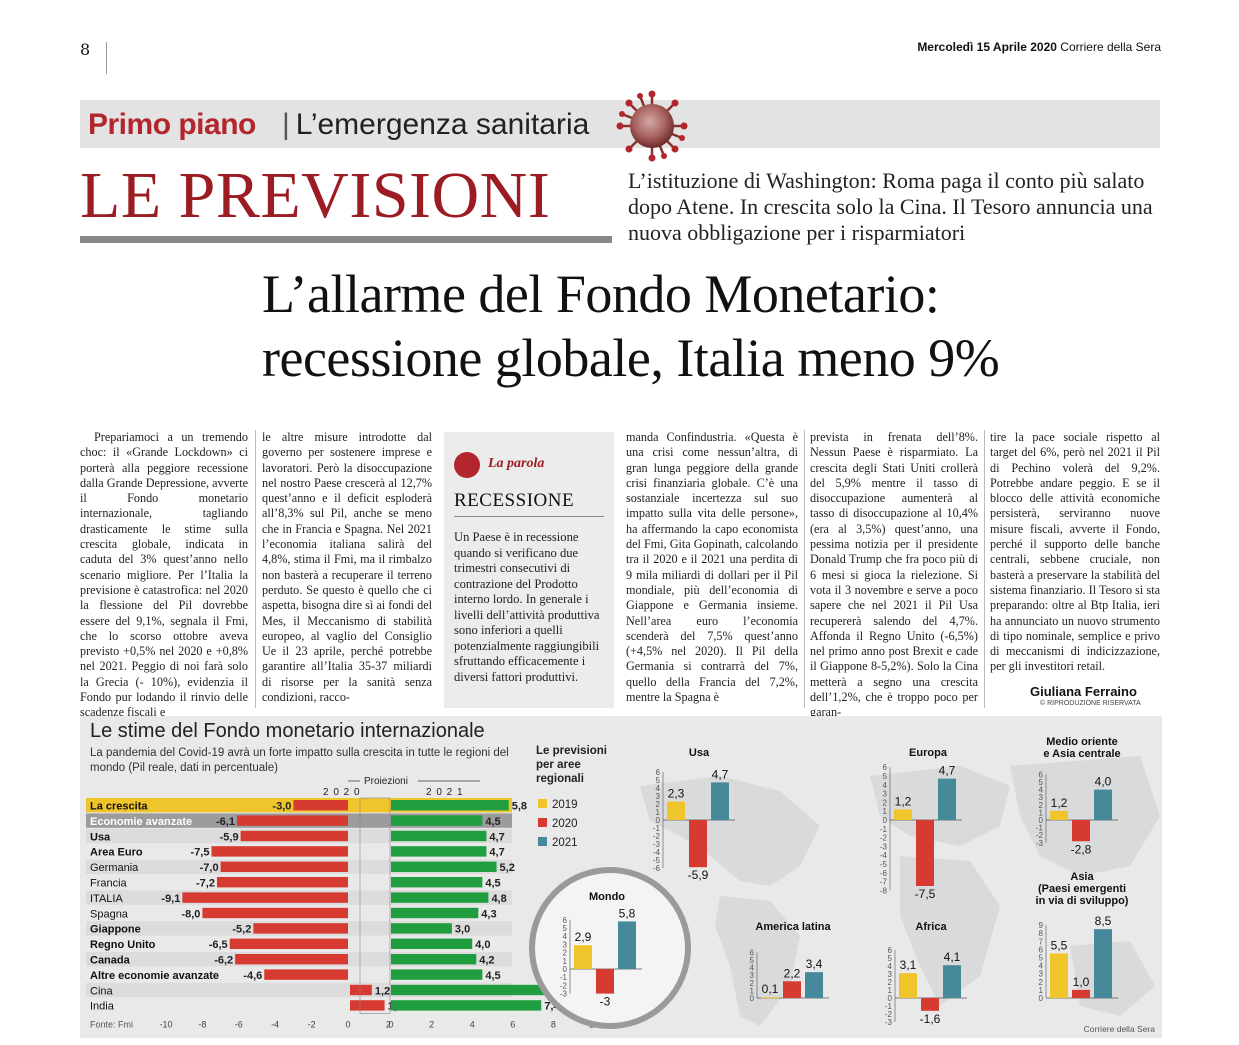 The height and width of the screenshot is (1045, 1239). Describe the element at coordinates (908, 965) in the screenshot. I see `region-value-label: 3,1` at that location.